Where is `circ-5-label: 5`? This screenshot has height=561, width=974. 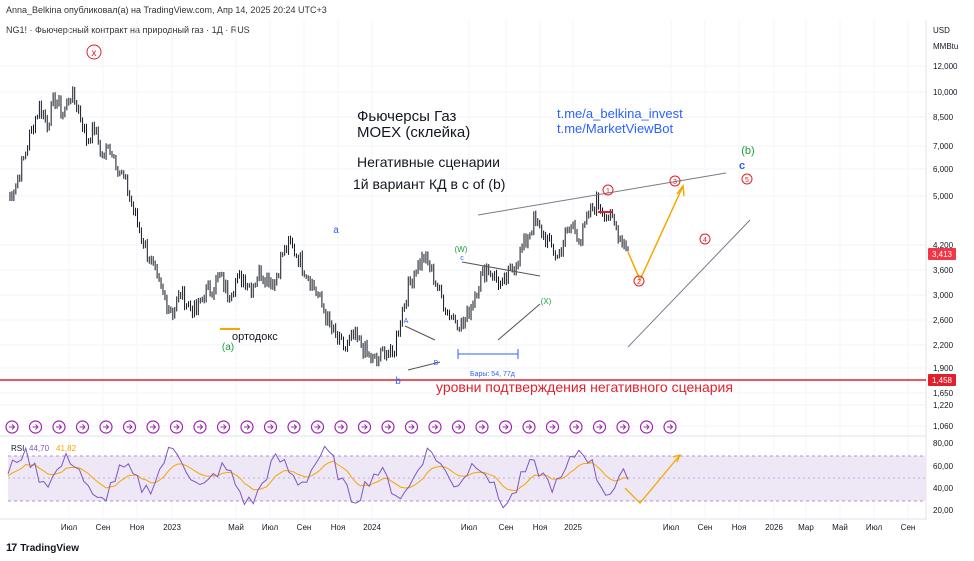 circ-5-label: 5 is located at coordinates (747, 180).